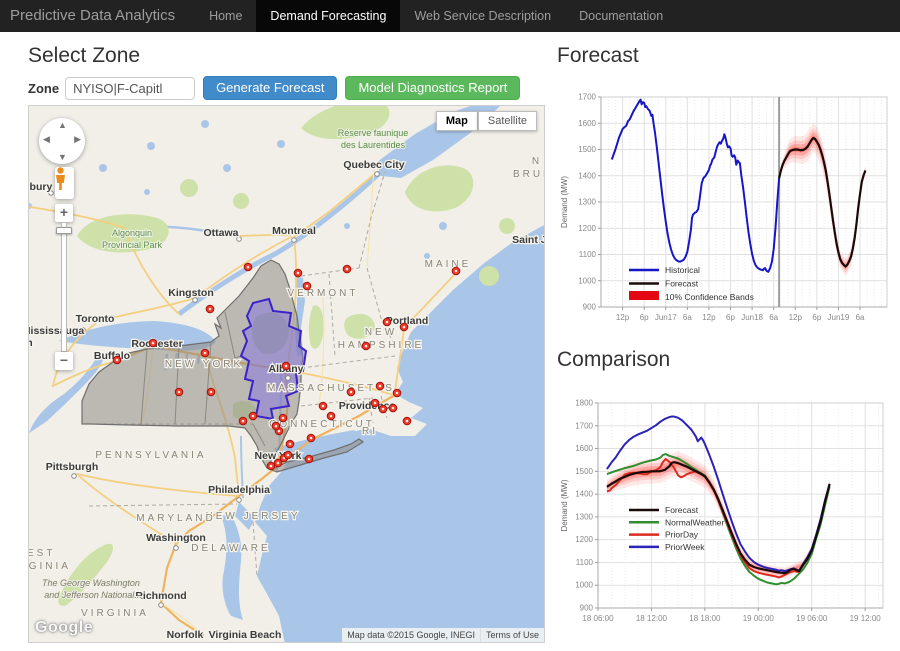 The width and height of the screenshot is (900, 651). Describe the element at coordinates (511, 635) in the screenshot. I see `terms-of-use-link: Terms of Use` at that location.